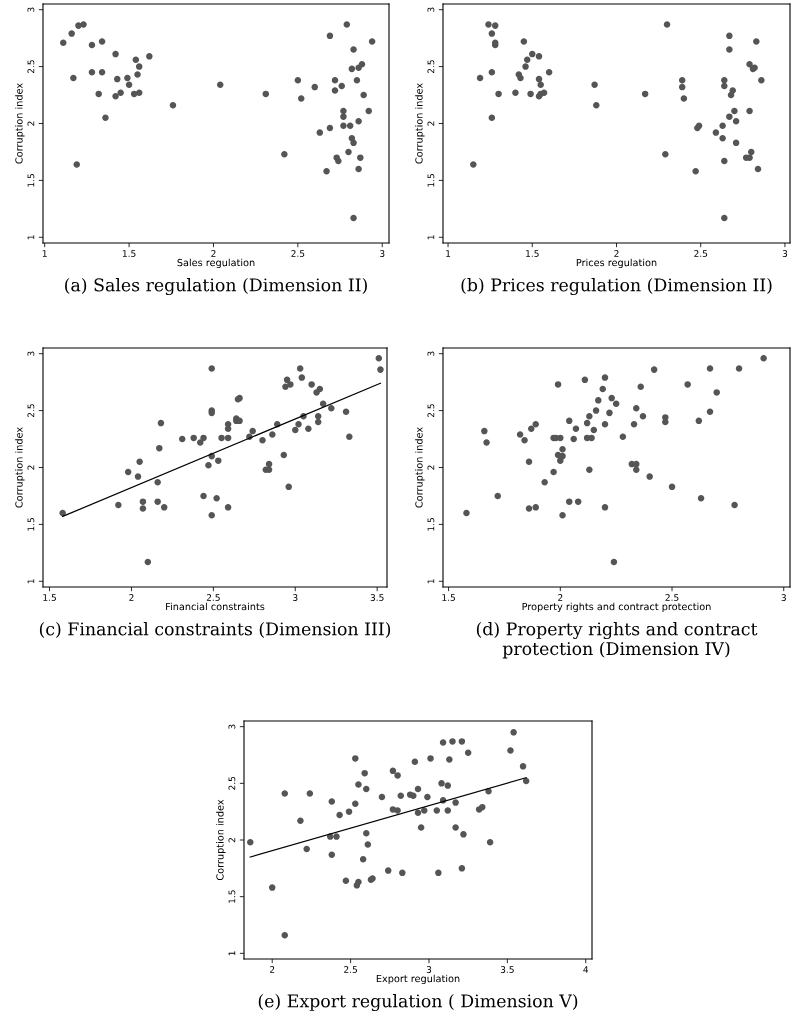 The image size is (803, 1031). I want to click on x-axis-title: Export regulation, so click(418, 979).